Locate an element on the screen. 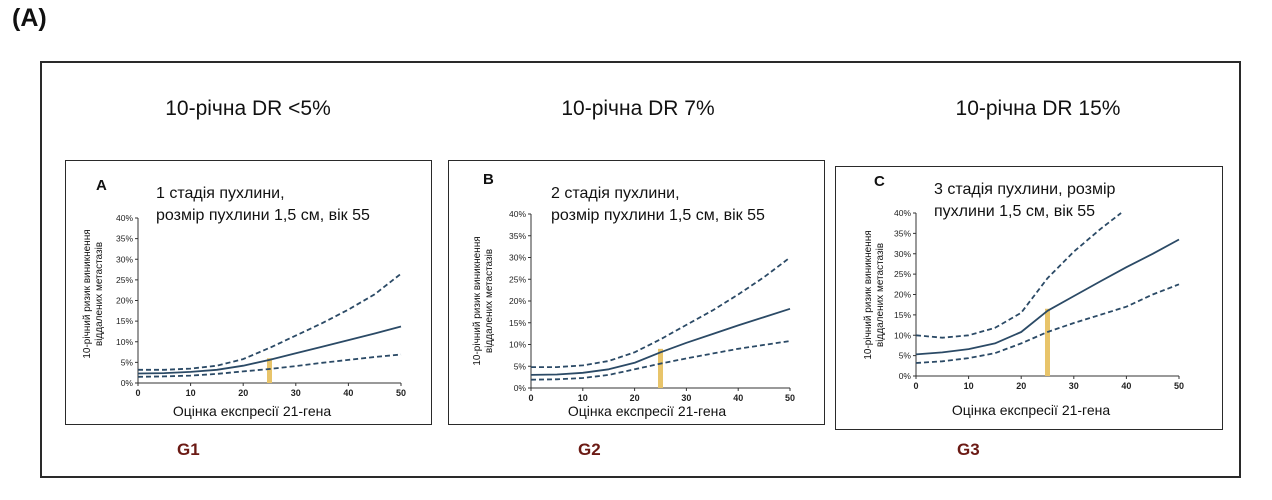  grade-label-g2: G2 is located at coordinates (589, 449).